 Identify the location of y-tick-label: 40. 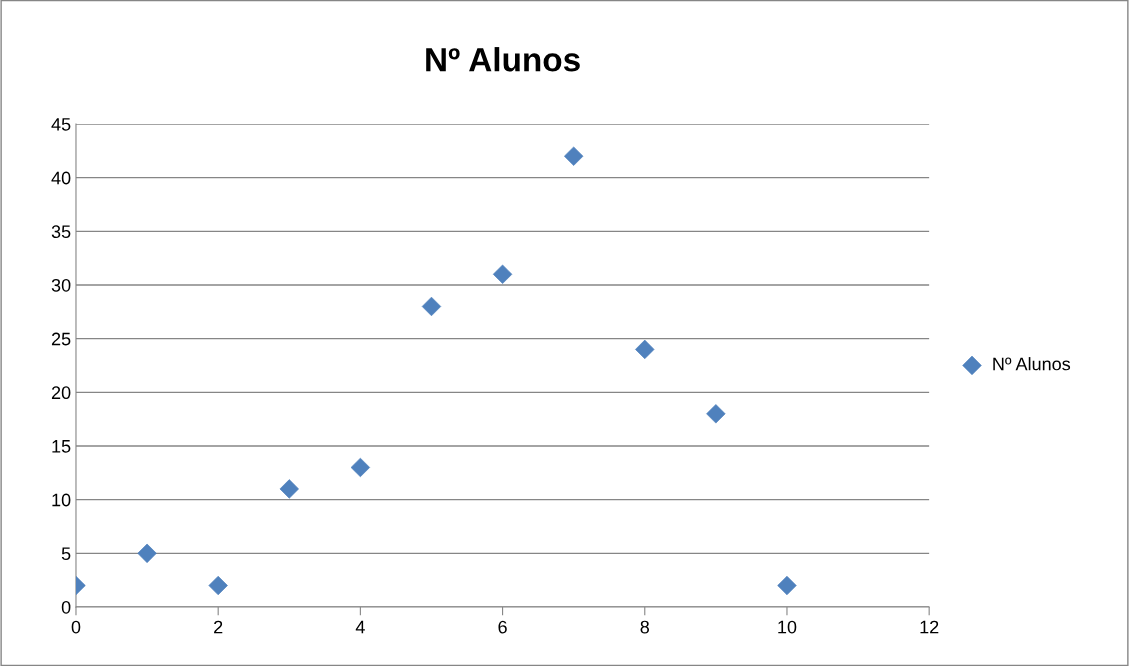
(61, 178).